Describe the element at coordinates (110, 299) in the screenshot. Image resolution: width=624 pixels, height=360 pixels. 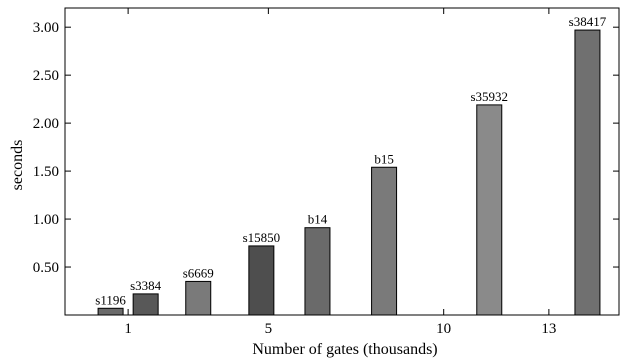
I see `bar-label-s1196: s1196` at that location.